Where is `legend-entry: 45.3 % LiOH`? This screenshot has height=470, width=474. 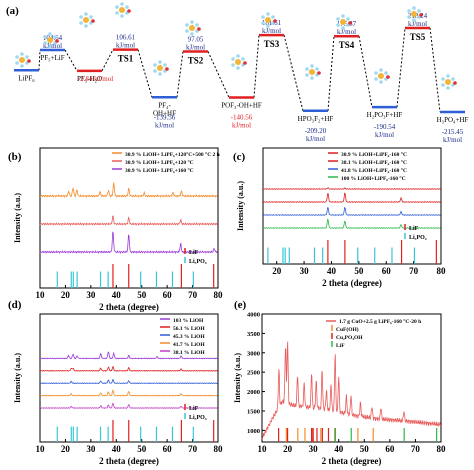 legend-entry: 45.3 % LiOH is located at coordinates (189, 337).